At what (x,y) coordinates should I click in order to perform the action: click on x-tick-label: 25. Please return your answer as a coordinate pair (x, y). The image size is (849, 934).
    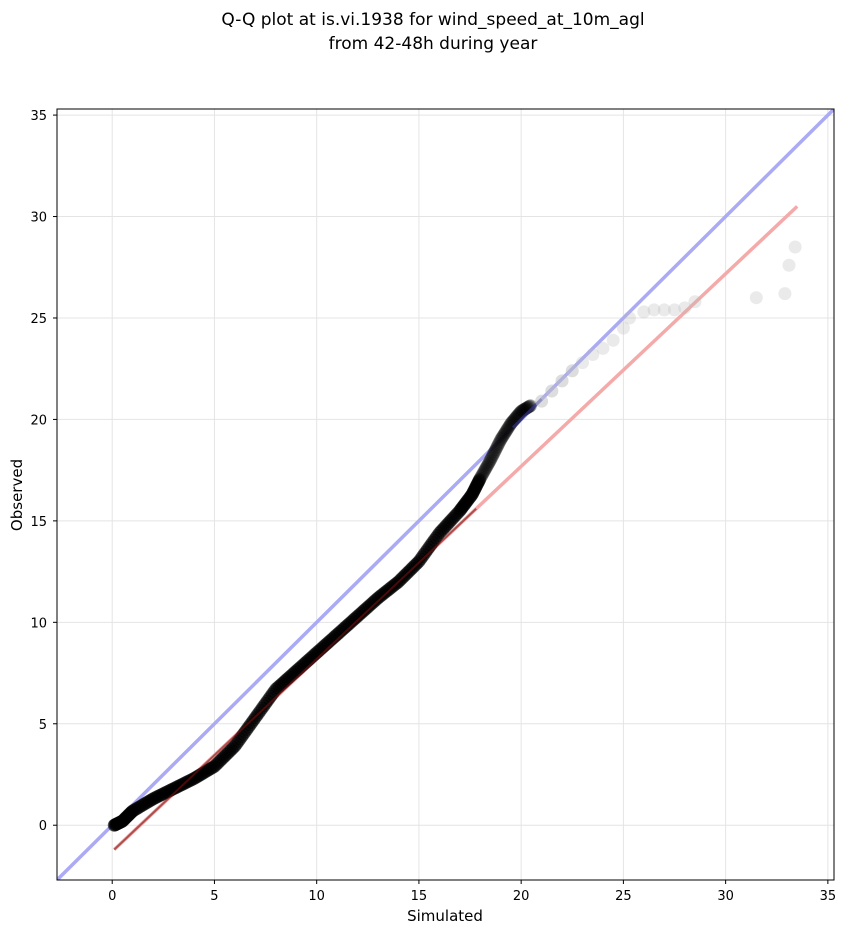
    Looking at the image, I should click on (623, 896).